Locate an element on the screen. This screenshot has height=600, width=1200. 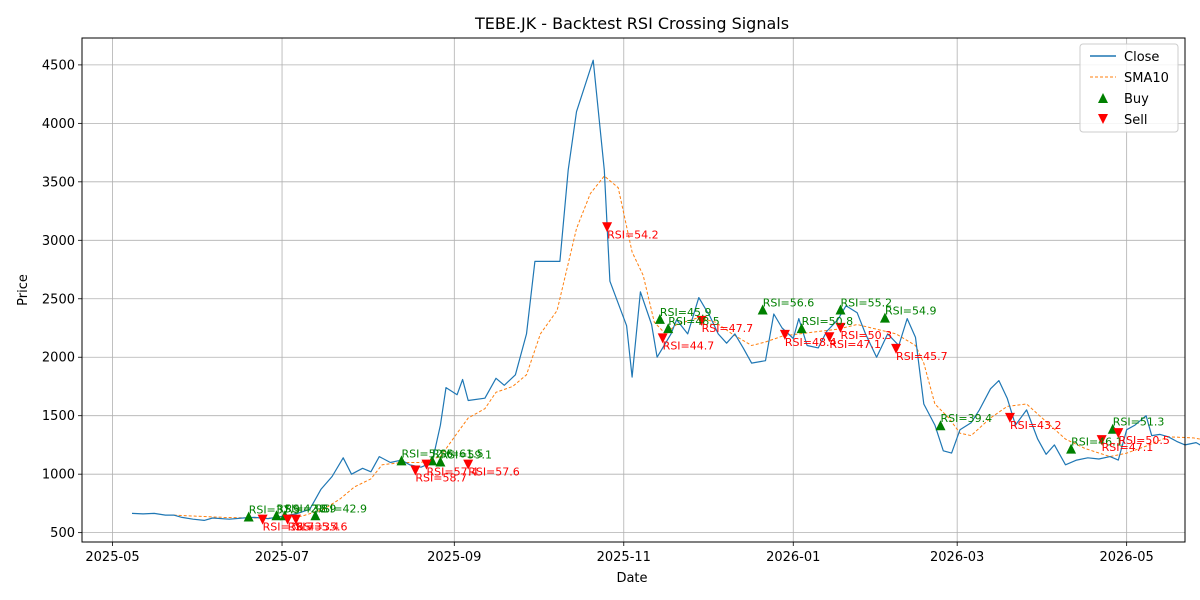
sell-annotation: RSI=36.7 is located at coordinates (289, 527).